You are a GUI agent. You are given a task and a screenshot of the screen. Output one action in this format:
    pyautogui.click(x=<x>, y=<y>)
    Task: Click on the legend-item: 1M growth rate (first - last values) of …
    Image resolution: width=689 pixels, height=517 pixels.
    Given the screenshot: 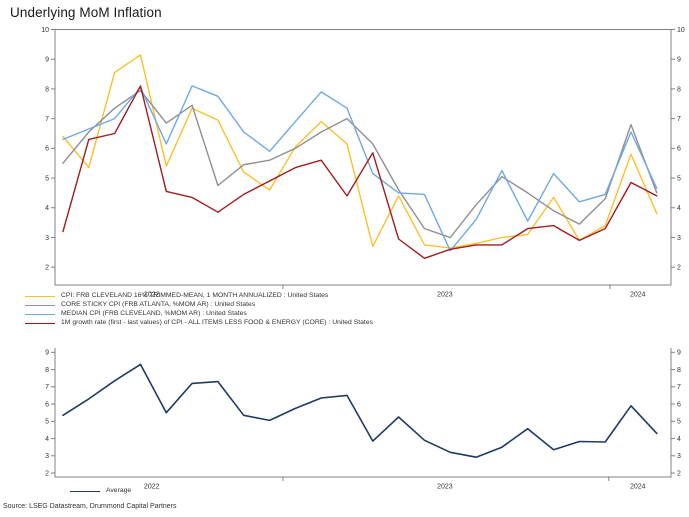 What is the action you would take?
    pyautogui.click(x=199, y=322)
    